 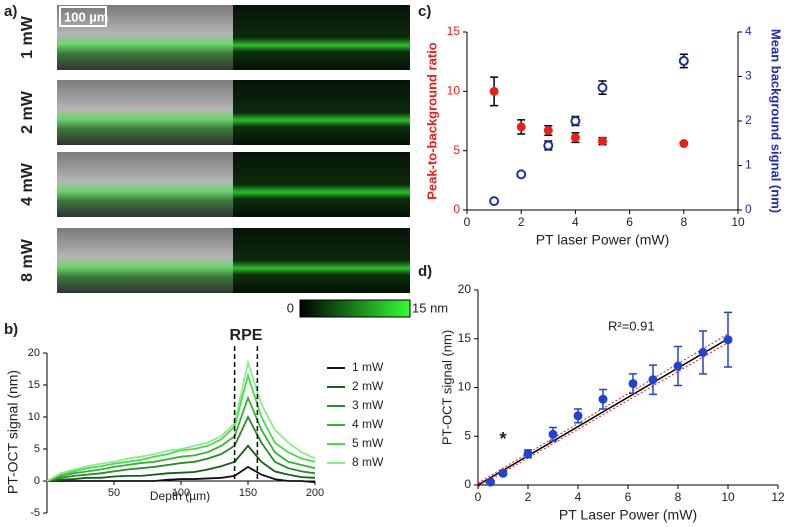 I want to click on y2-tick-label: 1, so click(x=748, y=165).